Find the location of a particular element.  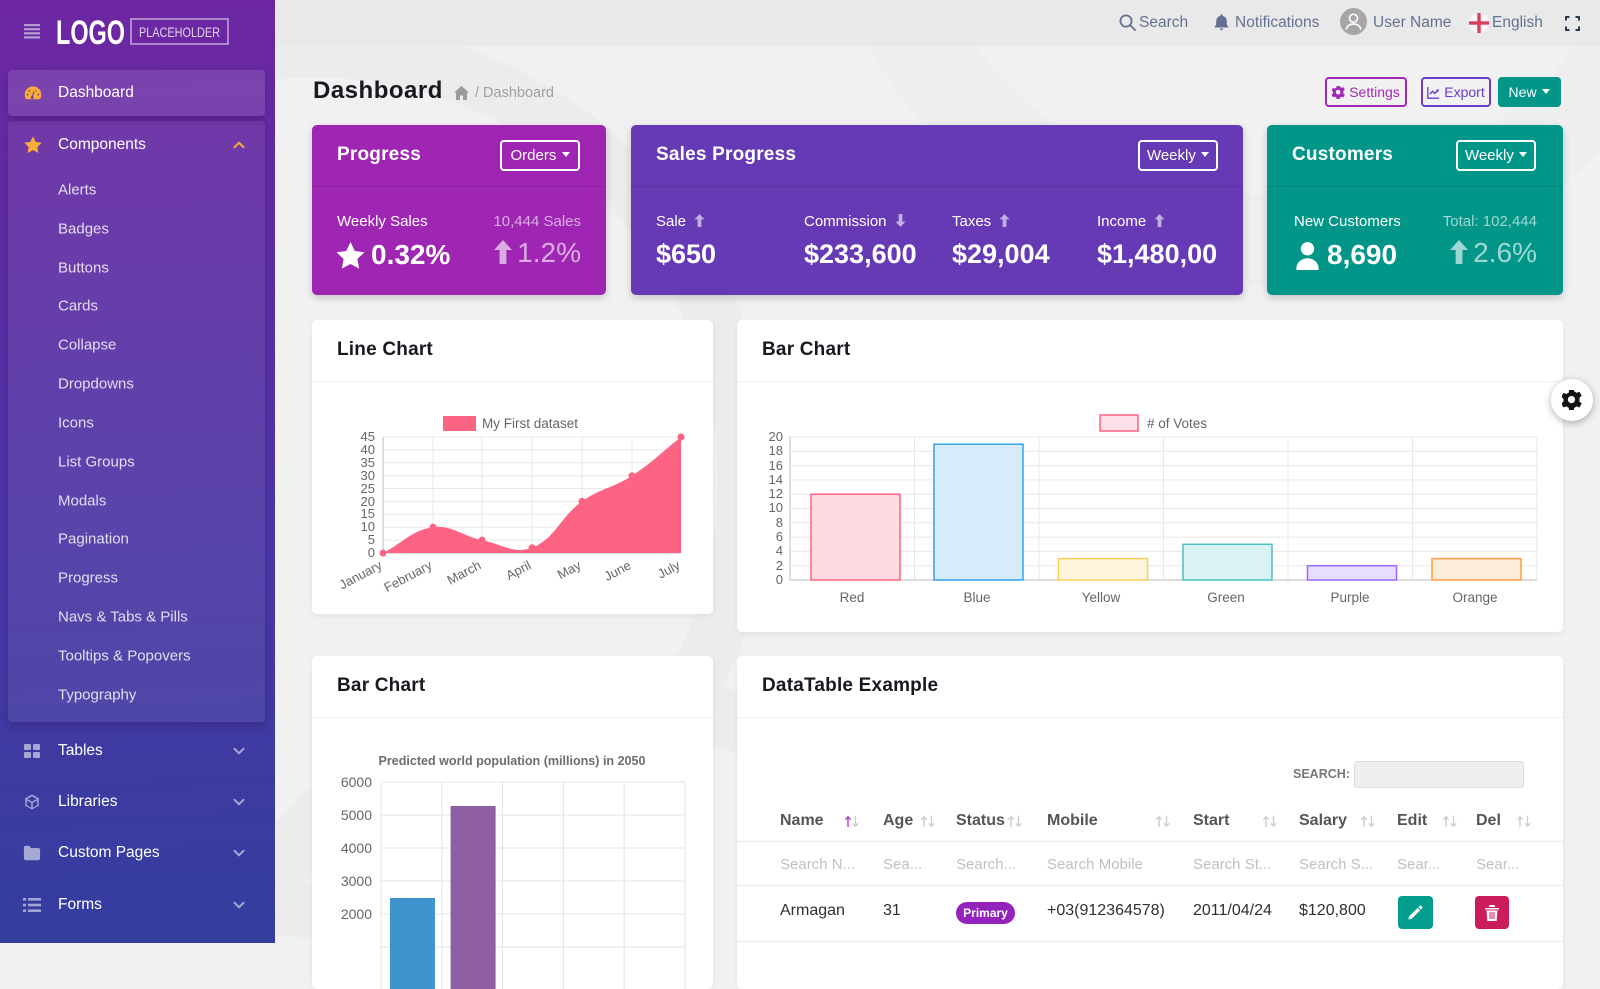

svg-text: May is located at coordinates (569, 569).